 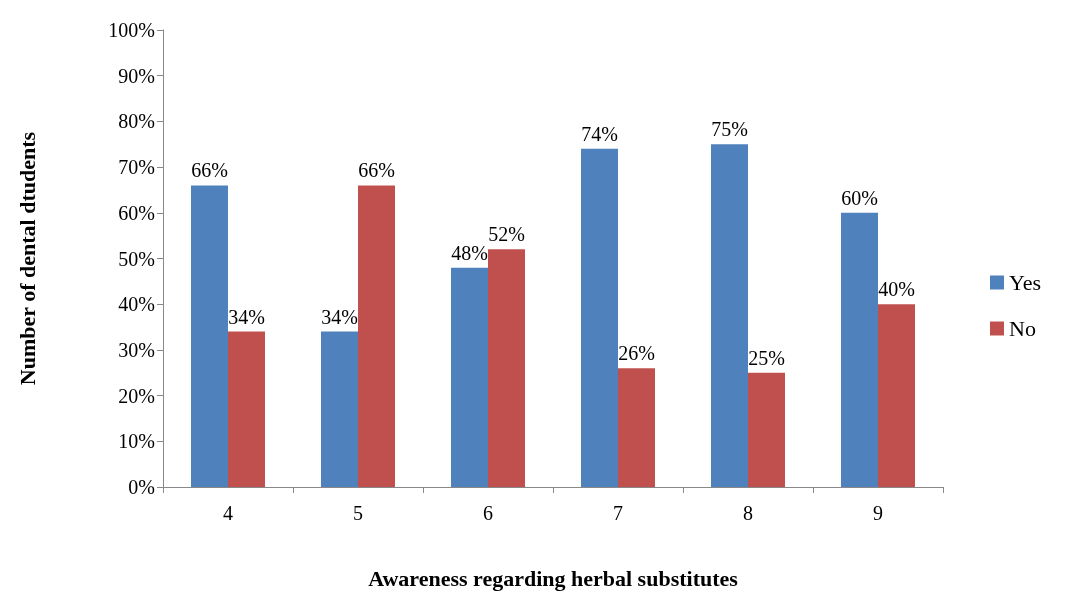 What do you see at coordinates (1022, 328) in the screenshot?
I see `legend-label: No` at bounding box center [1022, 328].